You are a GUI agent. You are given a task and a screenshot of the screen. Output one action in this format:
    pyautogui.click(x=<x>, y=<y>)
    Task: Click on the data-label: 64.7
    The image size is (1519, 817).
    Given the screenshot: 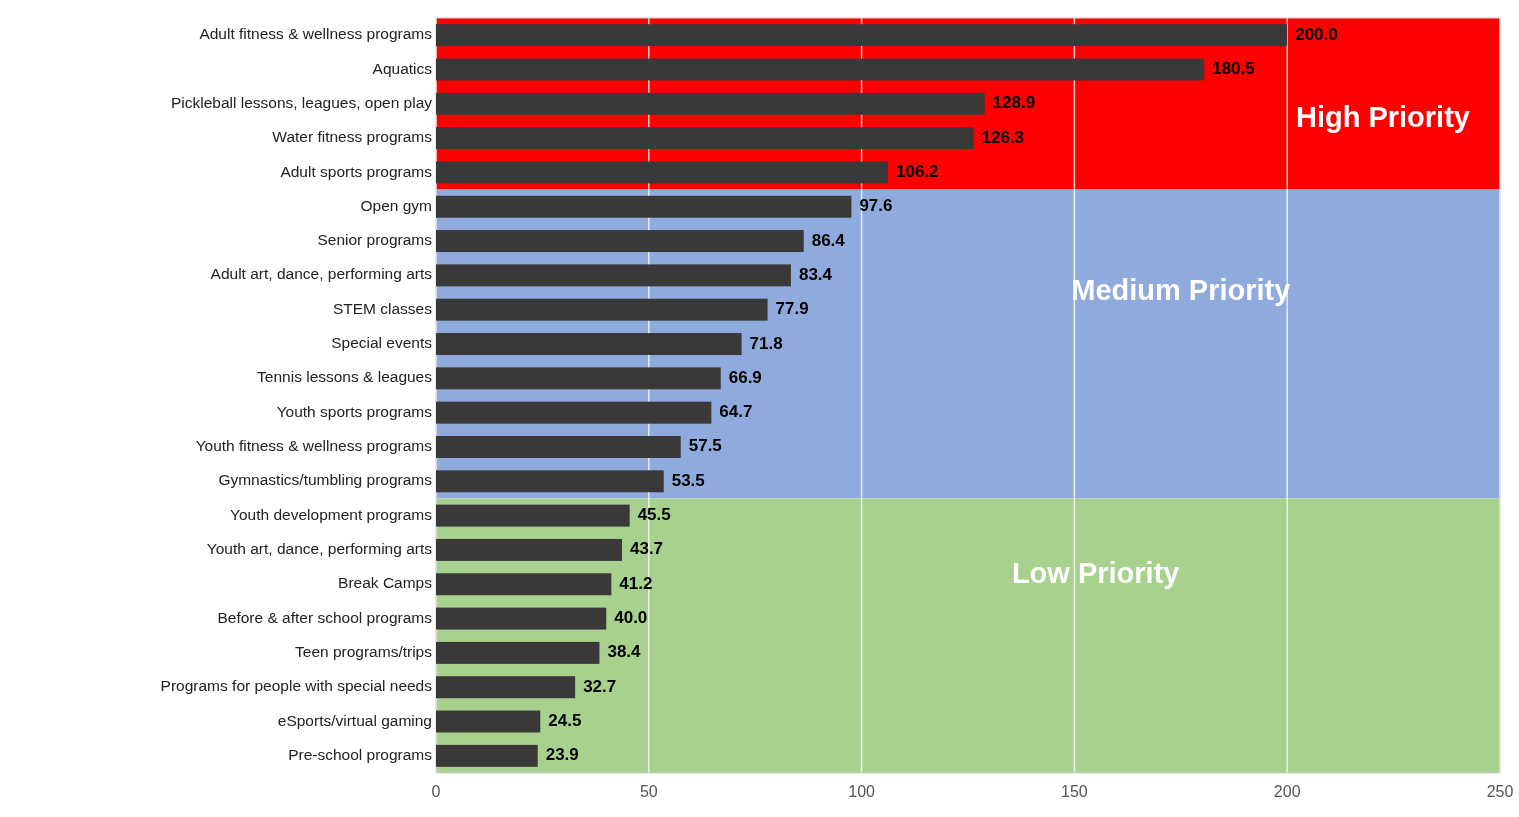 What is the action you would take?
    pyautogui.click(x=736, y=412)
    